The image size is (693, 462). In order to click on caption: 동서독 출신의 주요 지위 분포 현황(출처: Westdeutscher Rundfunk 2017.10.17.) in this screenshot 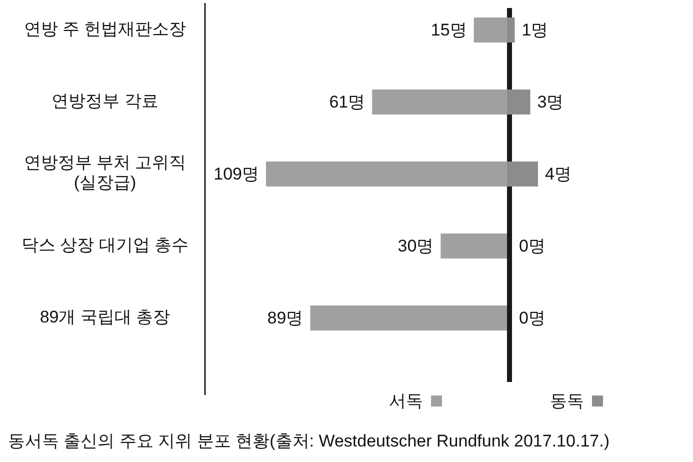, I will do `click(309, 440)`.